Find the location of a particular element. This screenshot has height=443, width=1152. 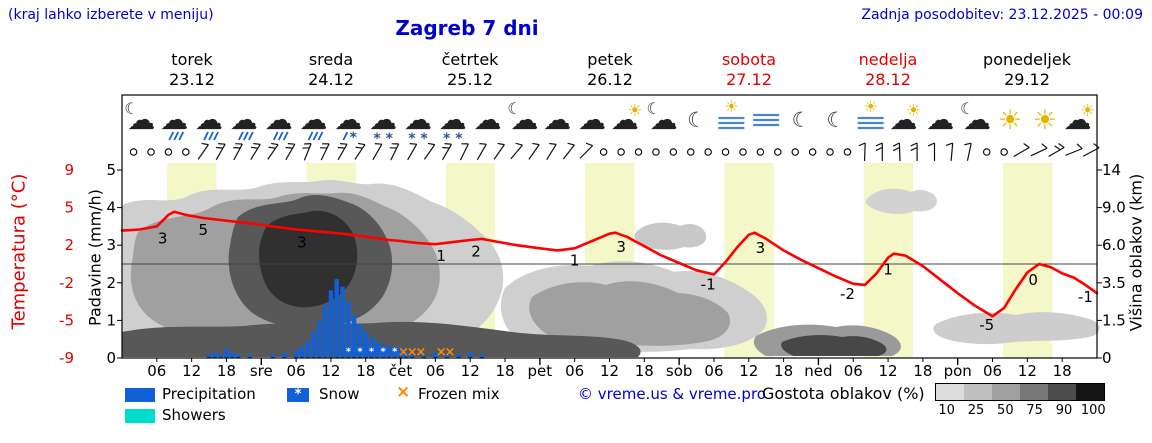

copyright-link: © vreme.us & vreme.pro is located at coordinates (672, 394).